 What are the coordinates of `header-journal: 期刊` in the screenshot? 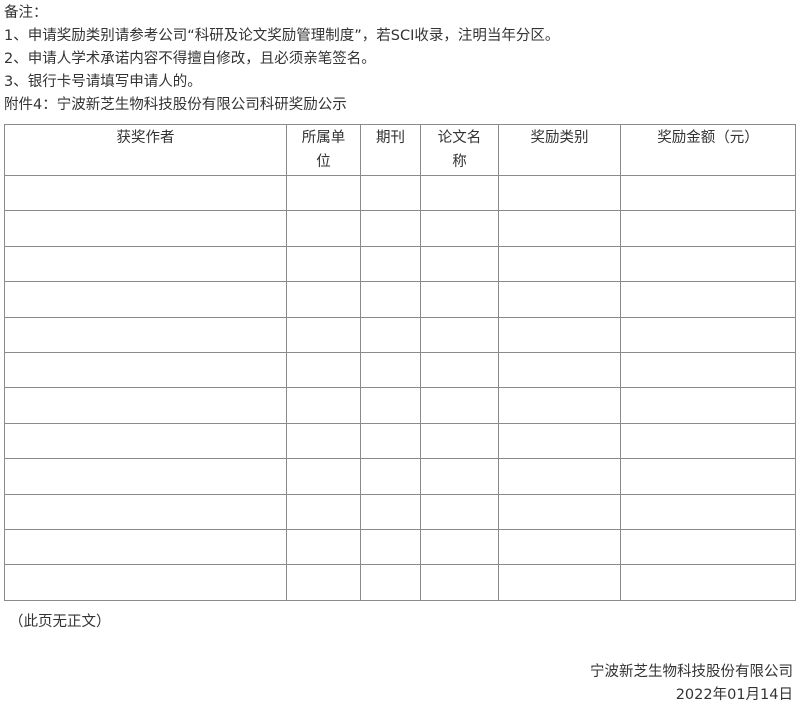 It's located at (390, 150).